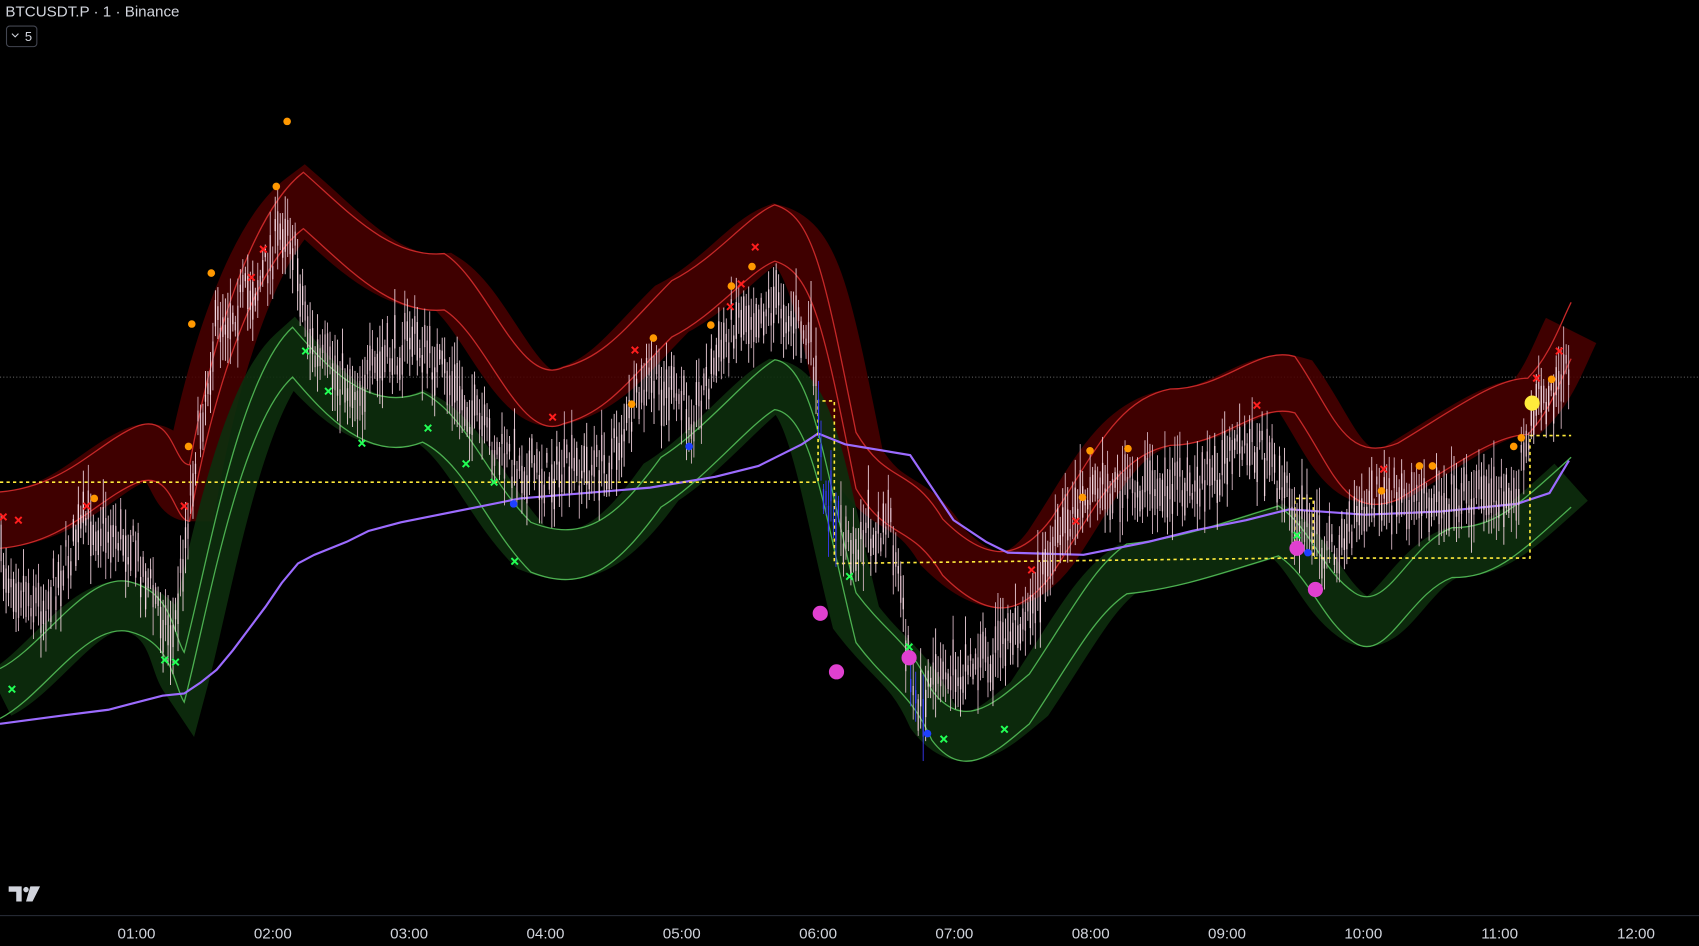 This screenshot has width=1699, height=946. Describe the element at coordinates (21, 36) in the screenshot. I see `indicator-toggle` at that location.